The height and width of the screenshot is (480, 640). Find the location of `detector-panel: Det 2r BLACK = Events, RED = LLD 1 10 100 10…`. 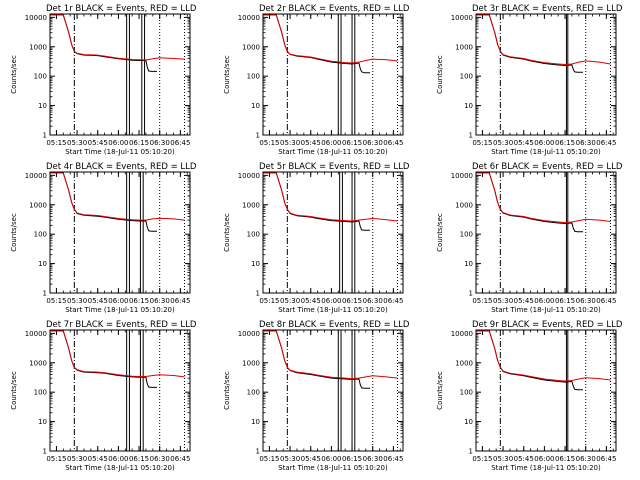

detector-panel: Det 2r BLACK = Events, RED = LLD 1 10 100 10… is located at coordinates (316, 80).